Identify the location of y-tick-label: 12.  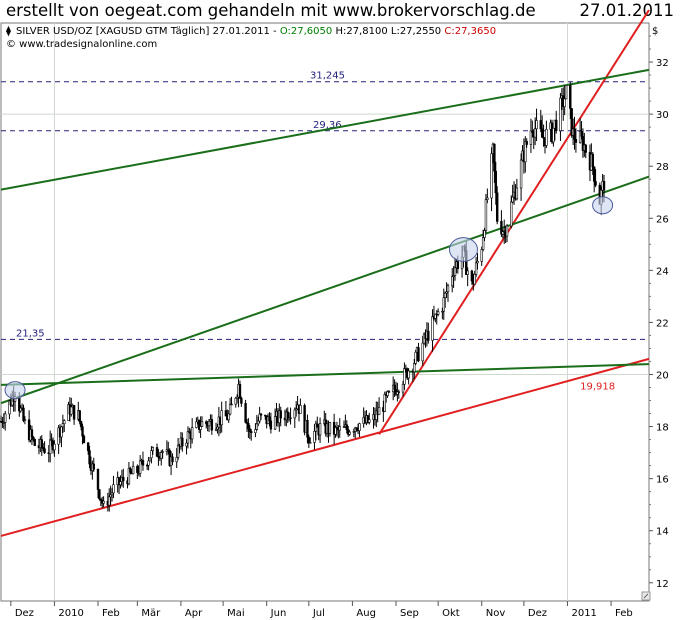
(662, 584).